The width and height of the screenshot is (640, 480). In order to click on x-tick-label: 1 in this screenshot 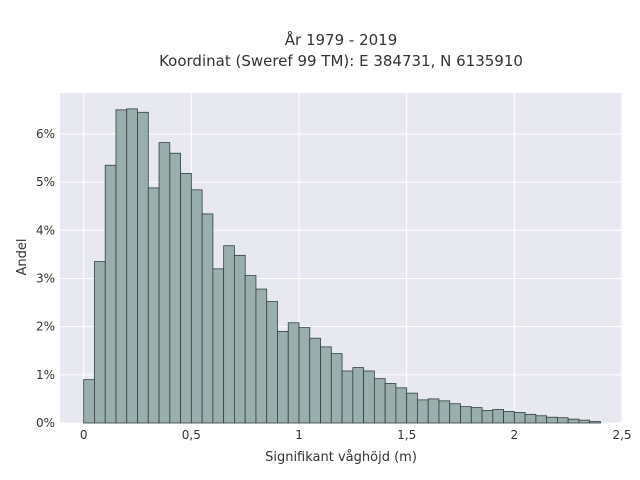, I will do `click(299, 435)`.